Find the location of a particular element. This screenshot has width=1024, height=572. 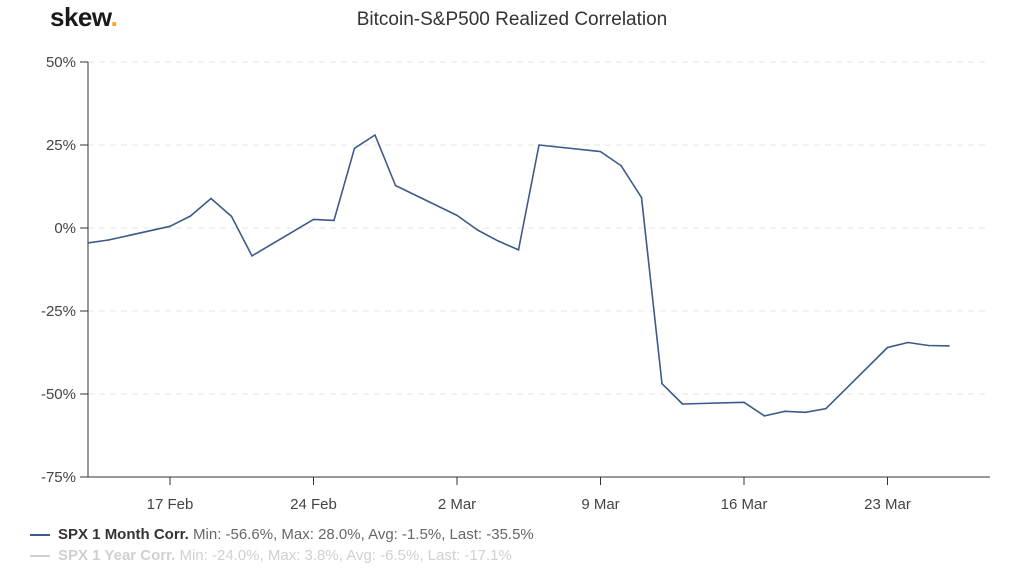

x-tick-label: 2 Mar is located at coordinates (457, 504).